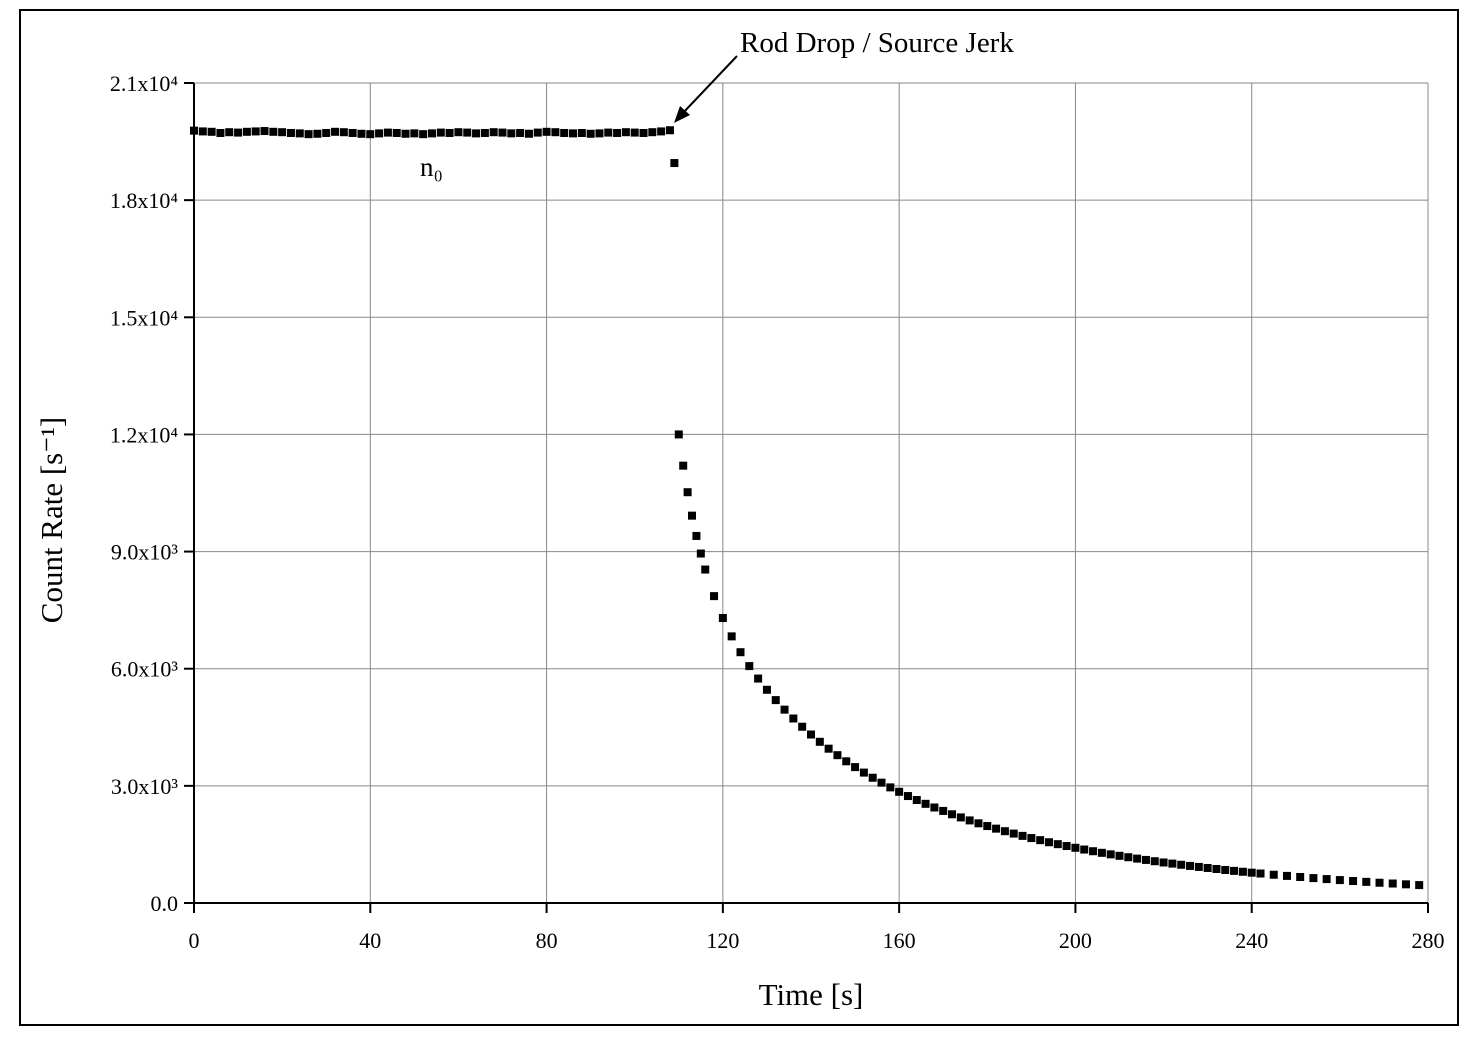 The height and width of the screenshot is (1042, 1468). Describe the element at coordinates (431, 167) in the screenshot. I see `annotation: n₀` at that location.